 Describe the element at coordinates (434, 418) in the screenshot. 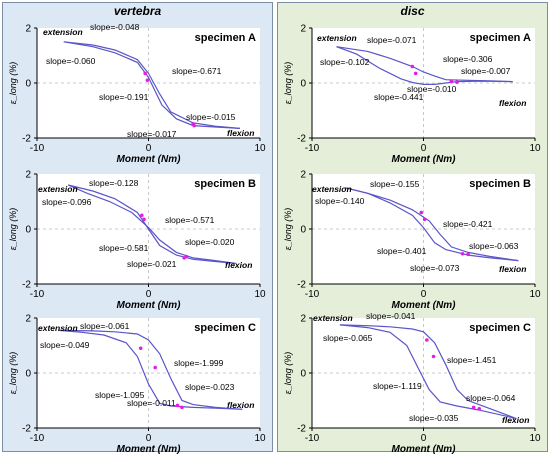

I see `slope-annotation: slope=-0.035` at that location.